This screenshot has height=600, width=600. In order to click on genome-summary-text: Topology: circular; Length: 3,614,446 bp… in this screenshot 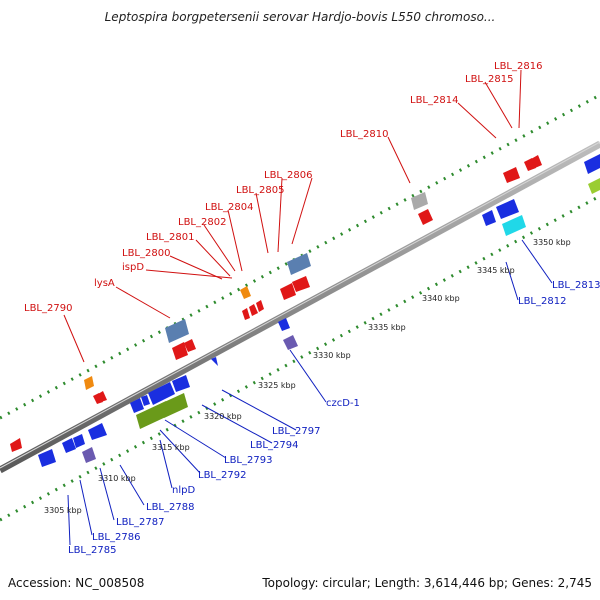, I will do `click(427, 583)`.